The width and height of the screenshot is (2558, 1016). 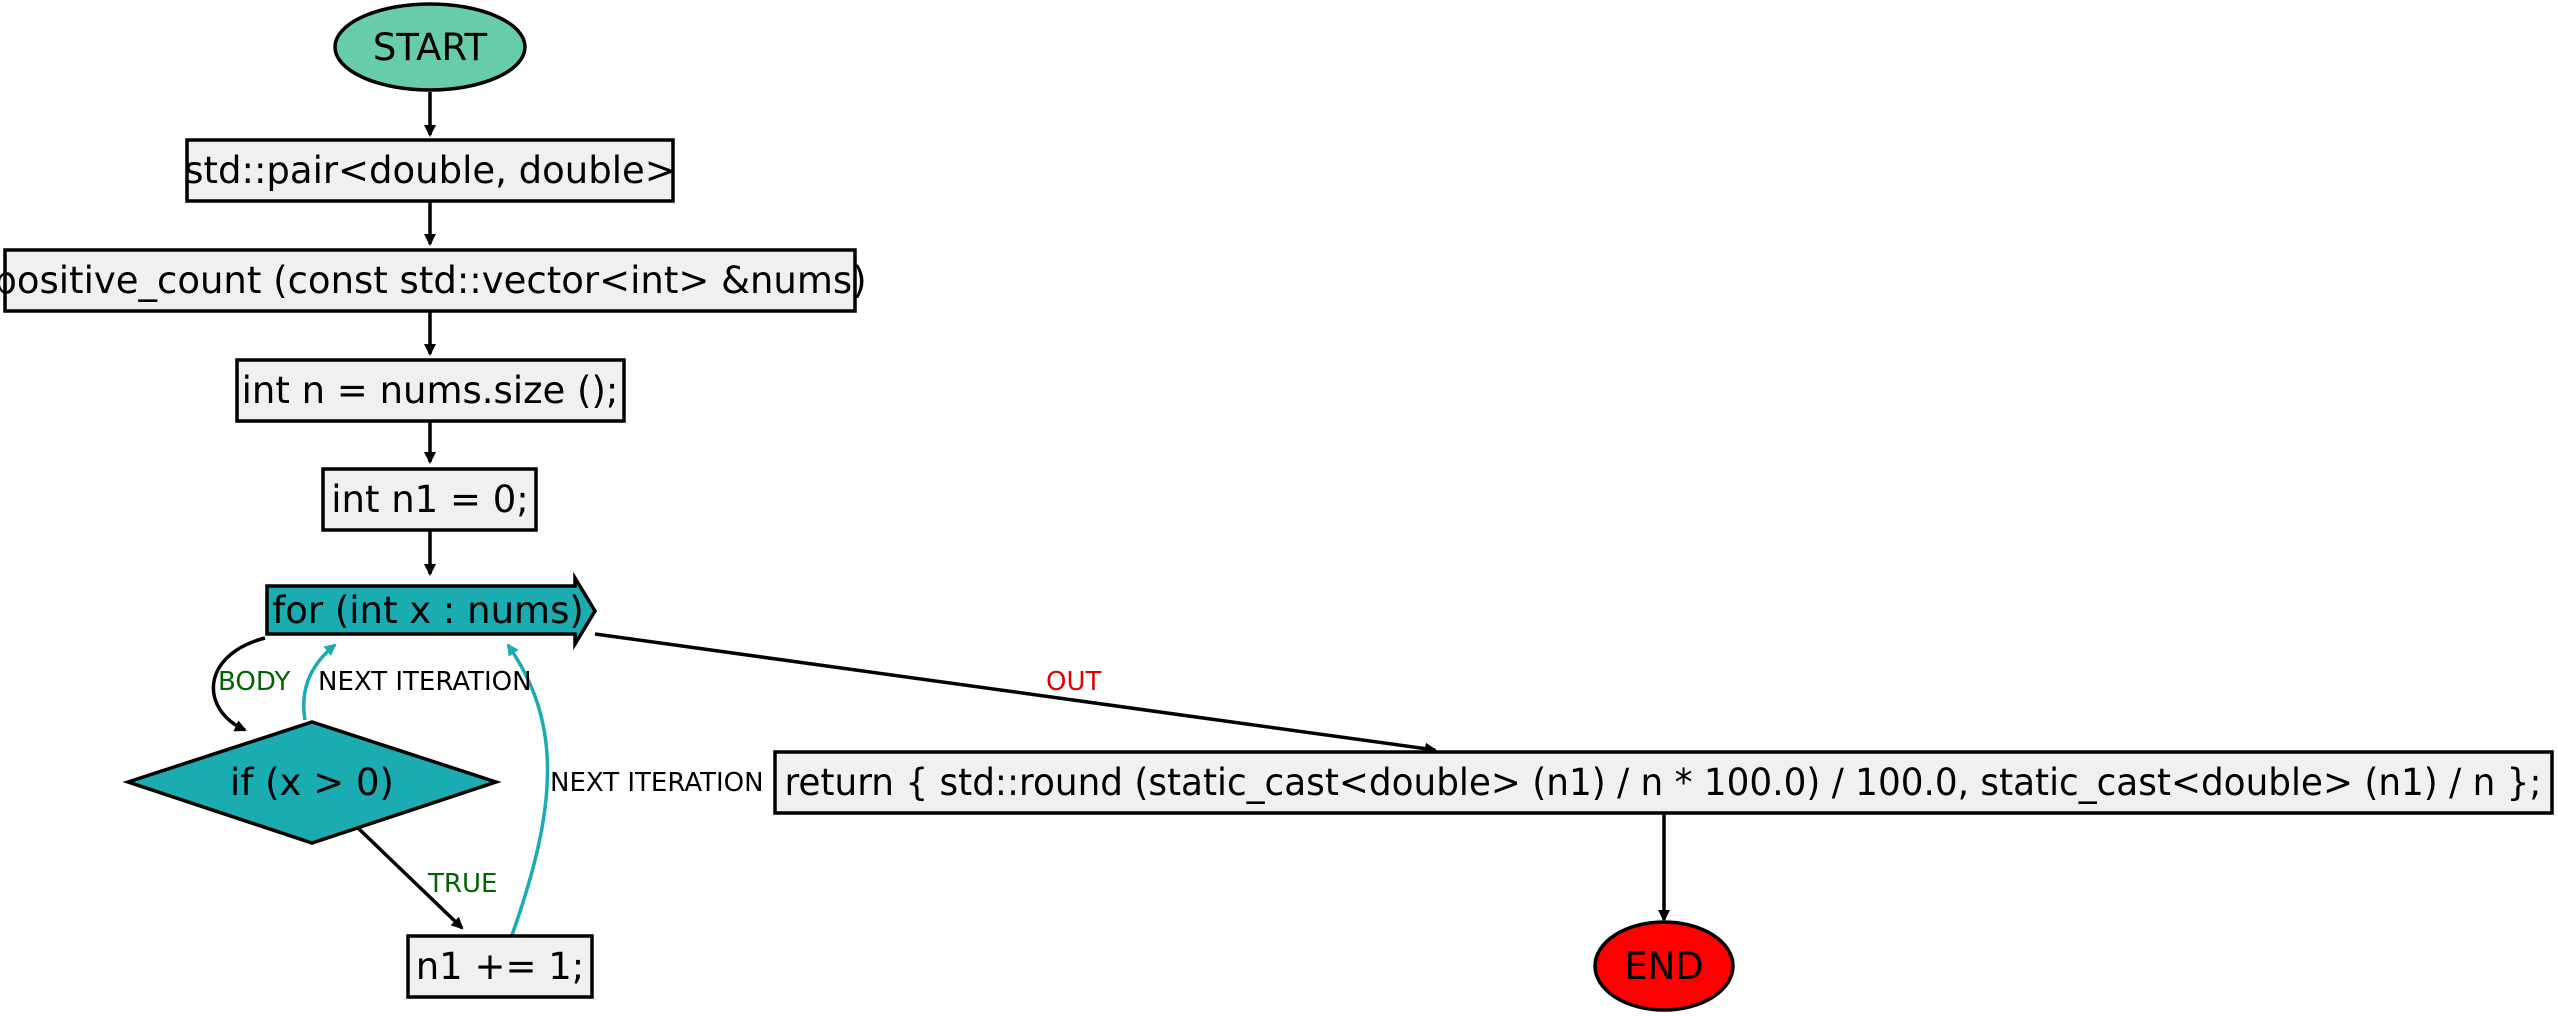 What do you see at coordinates (319, 682) in the screenshot?
I see `edge-condition-to-loop` at bounding box center [319, 682].